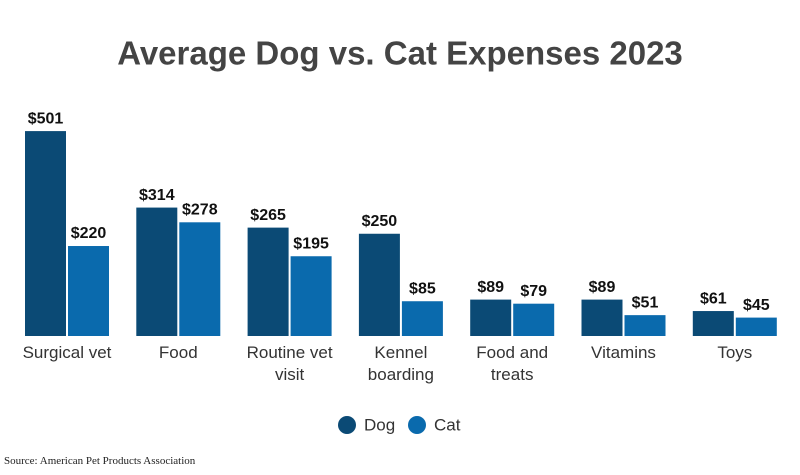  I want to click on value-label: $314, so click(157, 195).